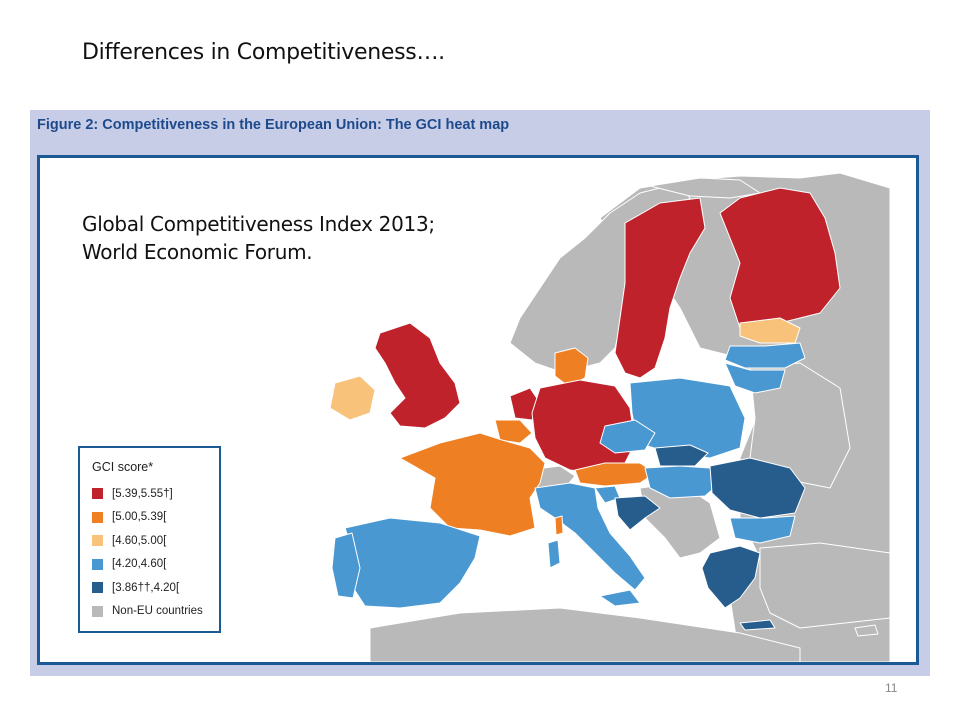  I want to click on legend-label: [3.86††,4.20[, so click(146, 587).